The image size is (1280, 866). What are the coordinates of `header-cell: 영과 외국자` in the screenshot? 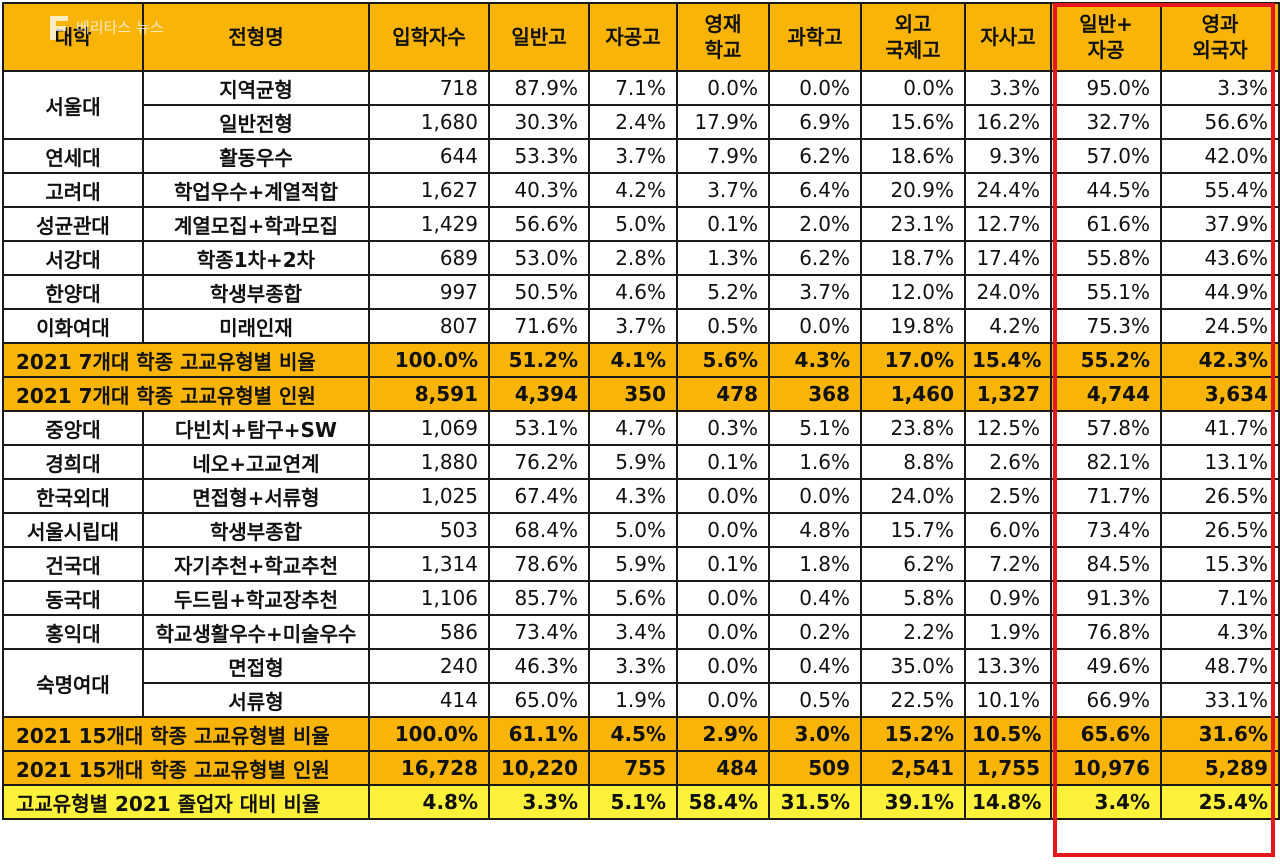 It's located at (1220, 37).